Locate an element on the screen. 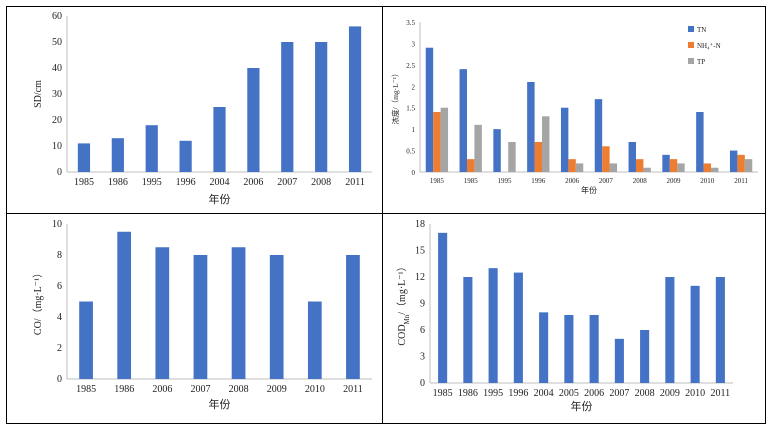  y-tick-label: 20 is located at coordinates (57, 120).